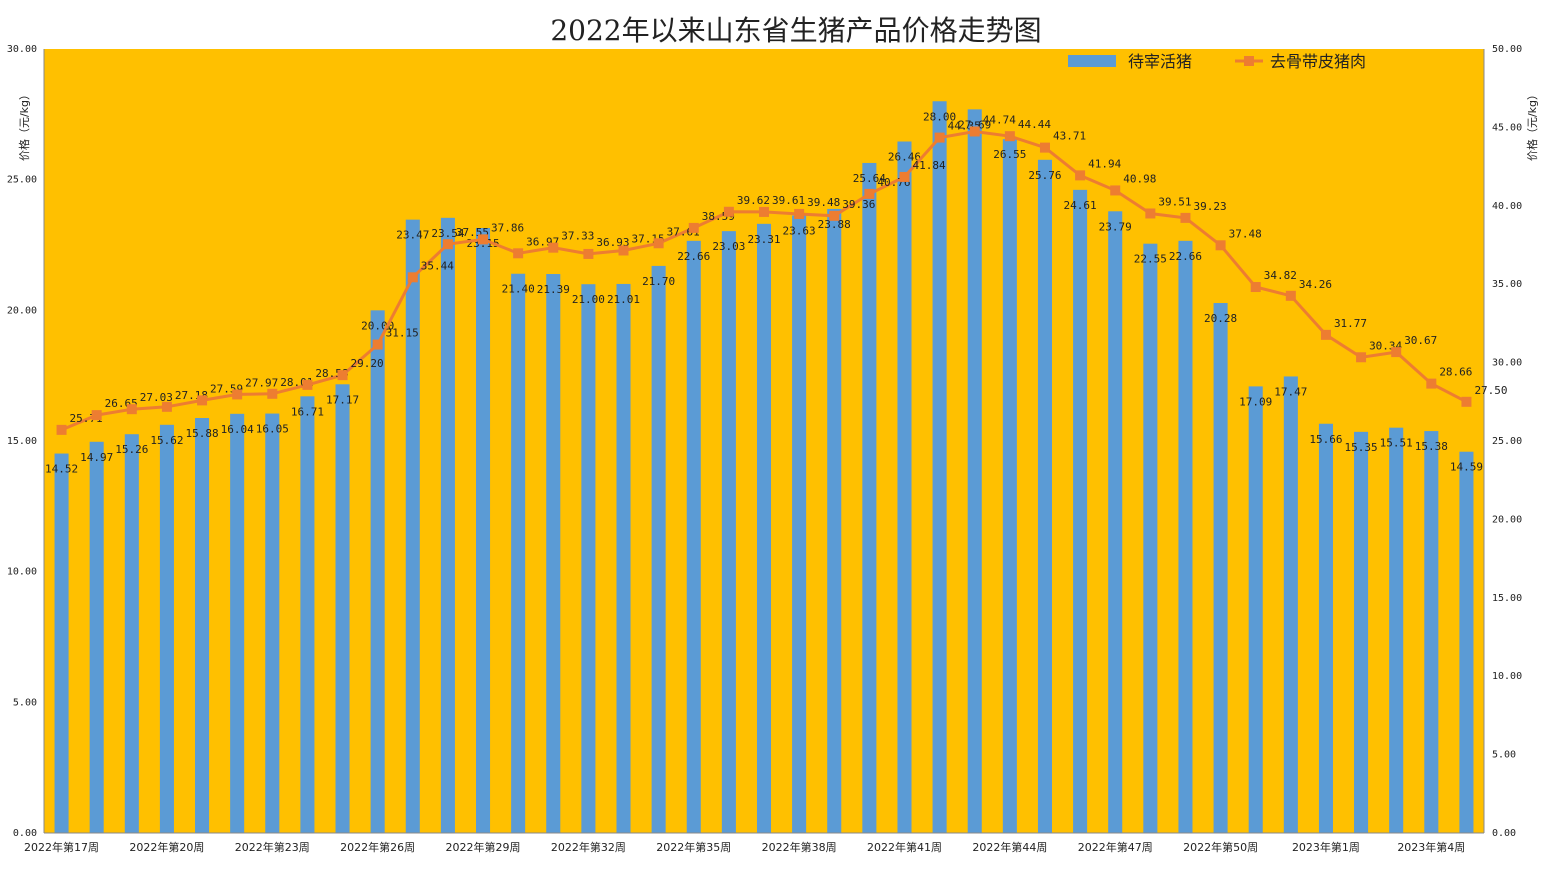  I want to click on right-tick-label: 45.00, so click(1507, 127).